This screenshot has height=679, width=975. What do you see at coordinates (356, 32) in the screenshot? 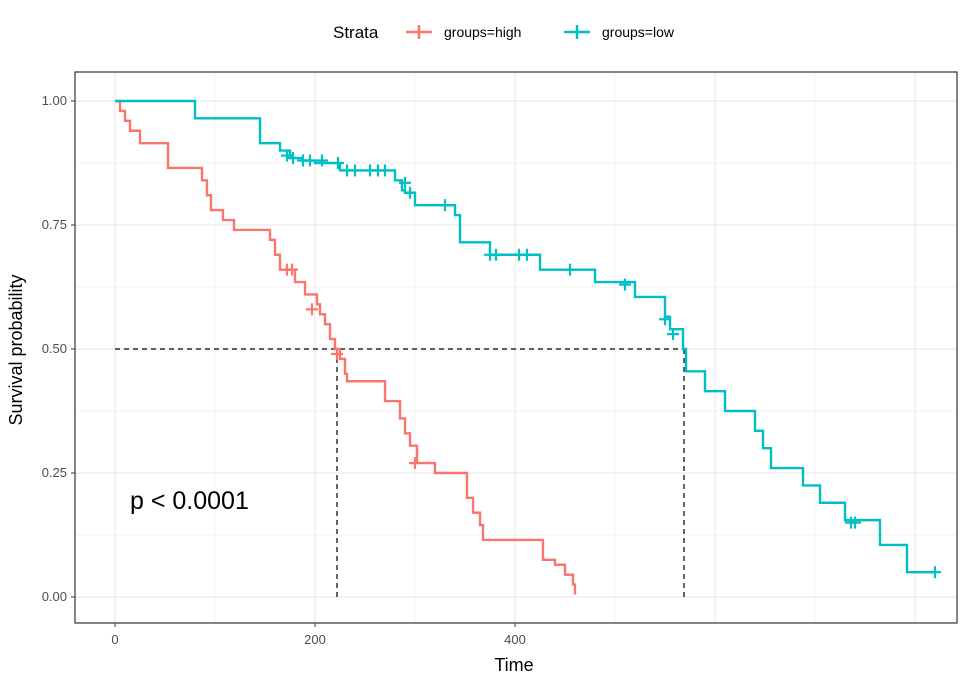
I see `legend-title: Strata` at bounding box center [356, 32].